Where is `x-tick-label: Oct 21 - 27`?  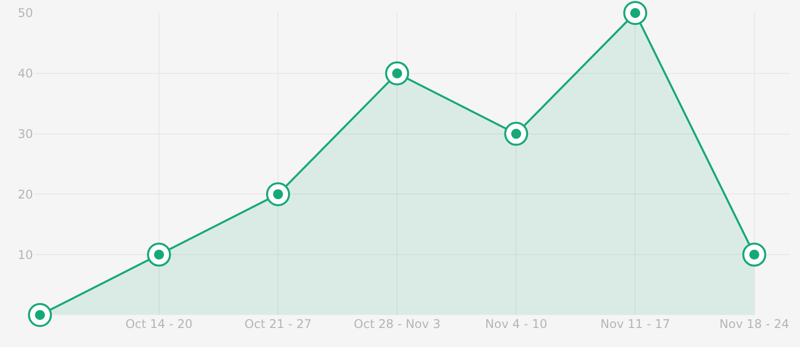 x-tick-label: Oct 21 - 27 is located at coordinates (278, 324).